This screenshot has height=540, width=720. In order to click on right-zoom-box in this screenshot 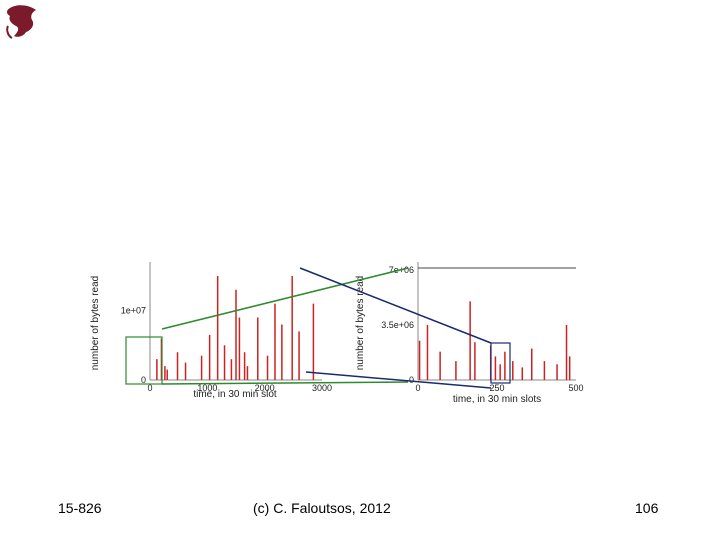, I will do `click(500, 363)`.